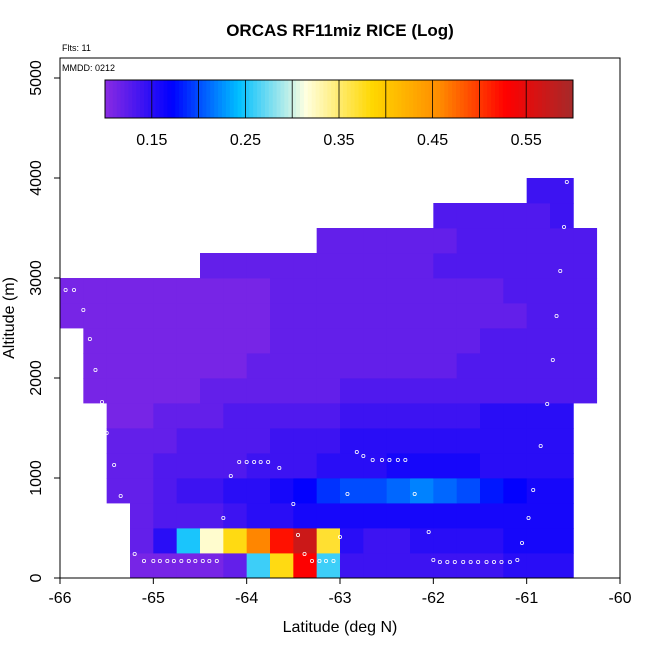 This screenshot has height=650, width=650. Describe the element at coordinates (36, 478) in the screenshot. I see `y-tick-label: 1000` at that location.